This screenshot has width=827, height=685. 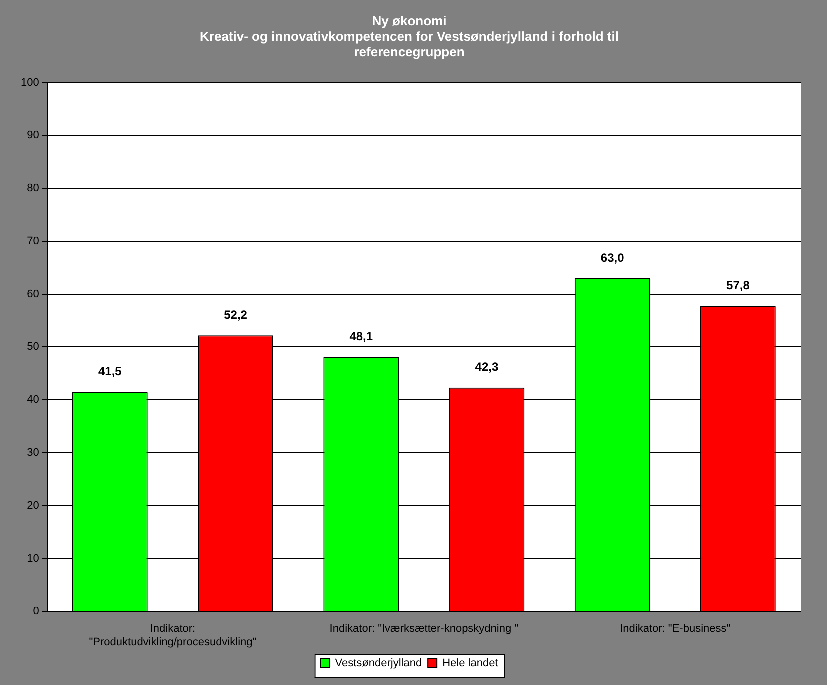 What do you see at coordinates (33, 294) in the screenshot?
I see `y-tick-label: 60` at bounding box center [33, 294].